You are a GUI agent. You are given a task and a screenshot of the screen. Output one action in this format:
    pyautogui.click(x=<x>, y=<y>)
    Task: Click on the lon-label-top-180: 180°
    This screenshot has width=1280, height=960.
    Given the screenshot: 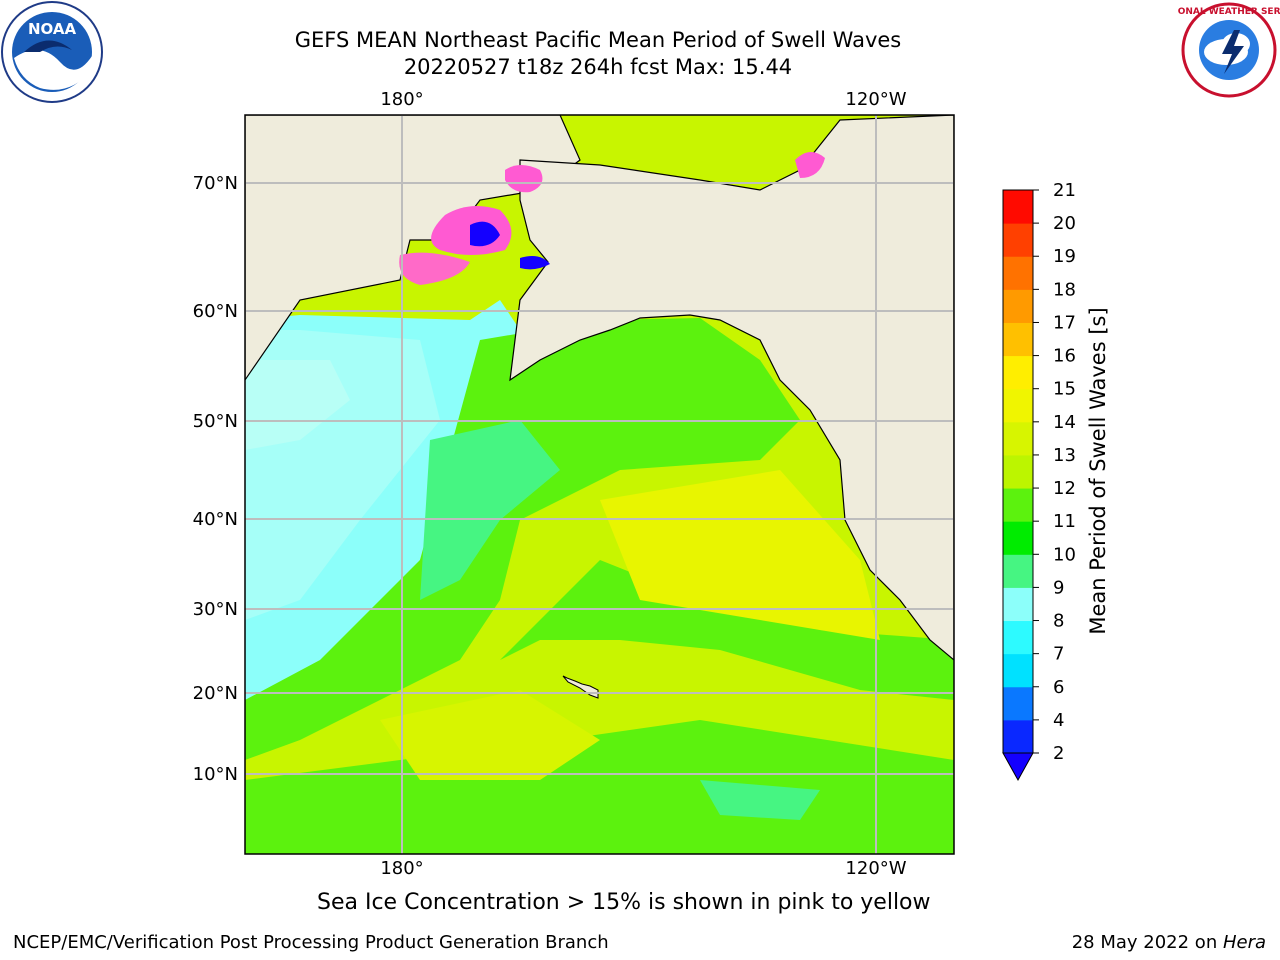 What is the action you would take?
    pyautogui.click(x=401, y=99)
    